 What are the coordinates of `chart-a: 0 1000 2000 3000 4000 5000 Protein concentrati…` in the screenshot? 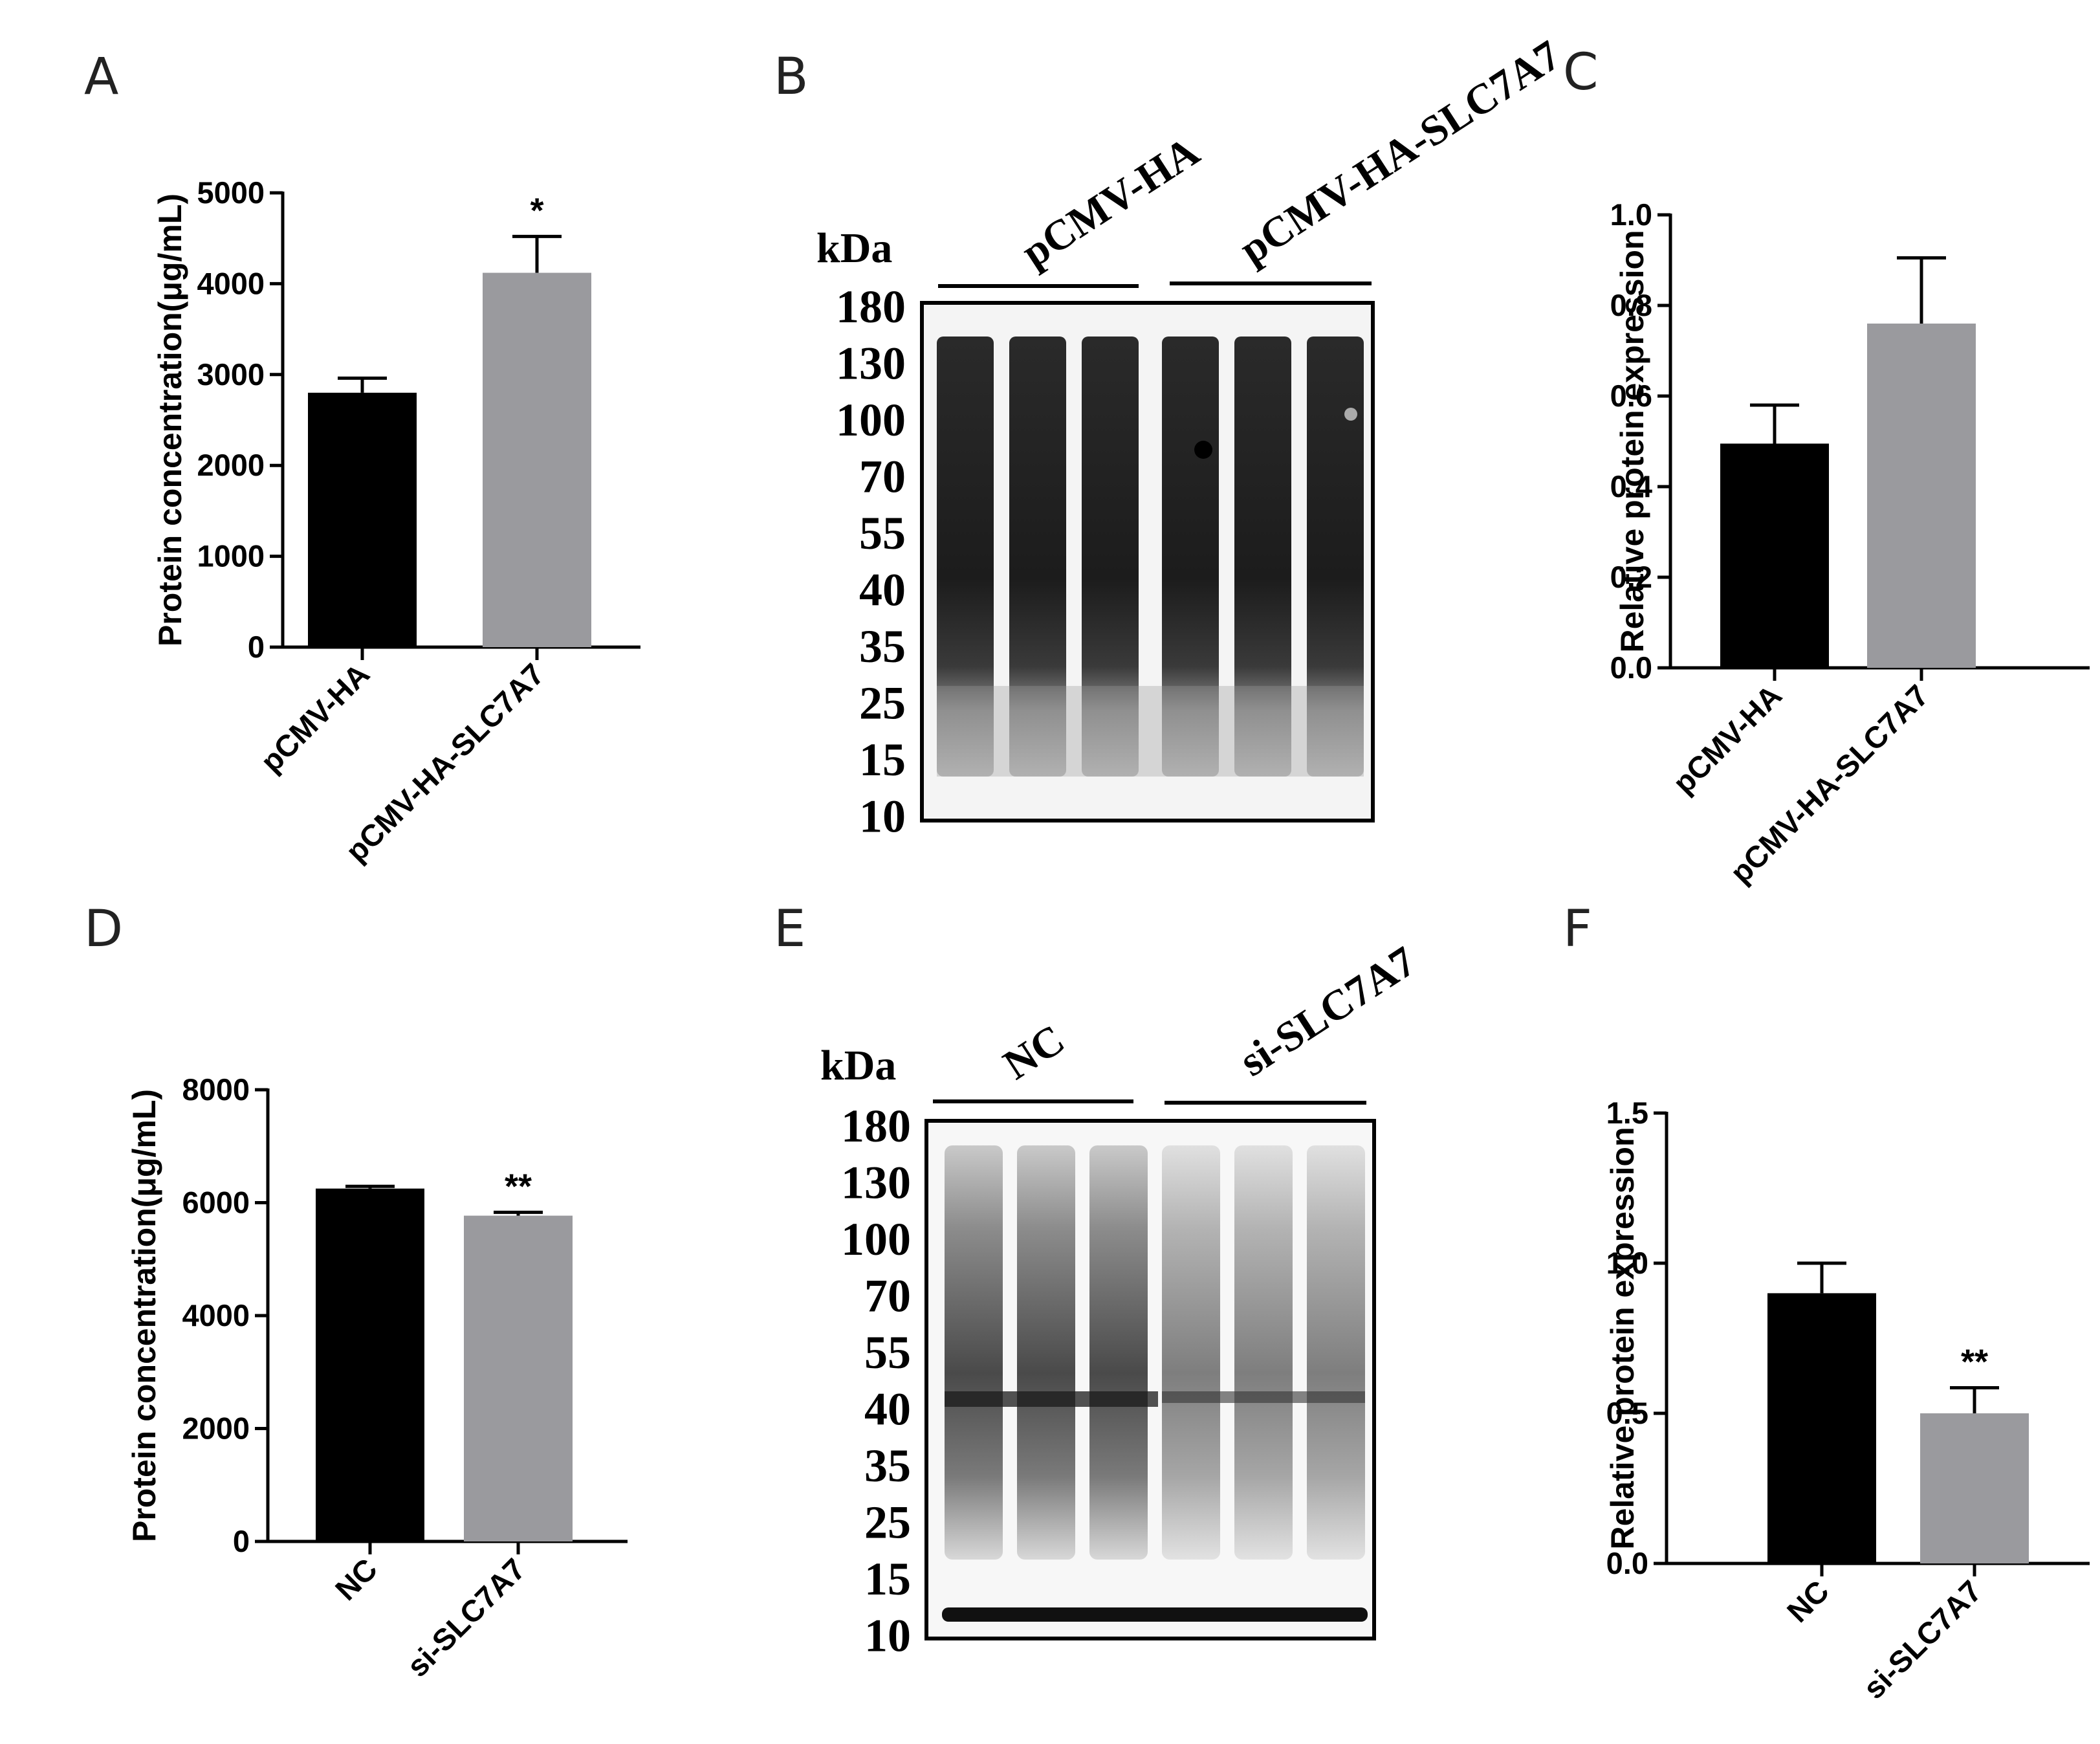 It's located at (396, 521).